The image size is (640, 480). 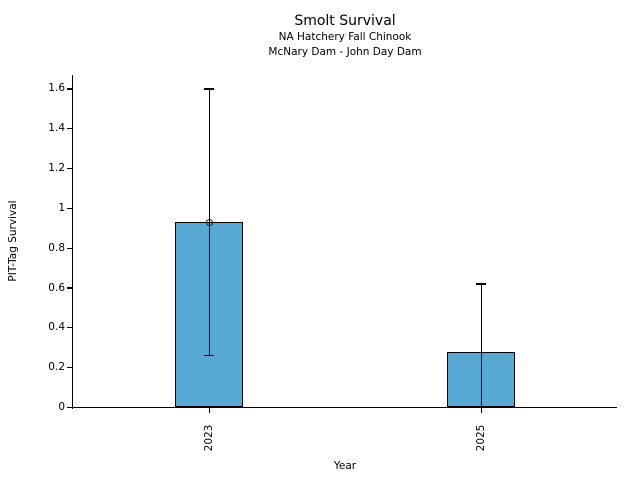 What do you see at coordinates (345, 21) in the screenshot?
I see `chart-title: Smolt Survival` at bounding box center [345, 21].